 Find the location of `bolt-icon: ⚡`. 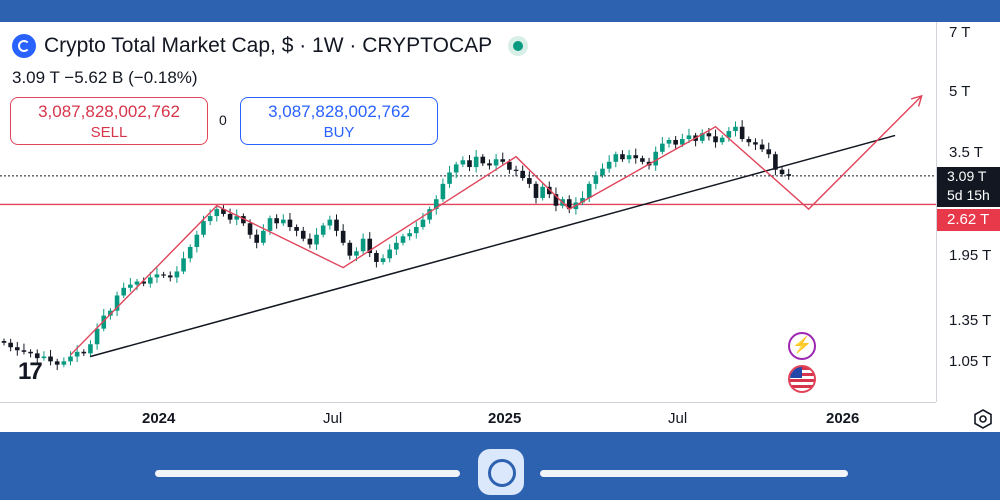

bolt-icon: ⚡ is located at coordinates (802, 346).